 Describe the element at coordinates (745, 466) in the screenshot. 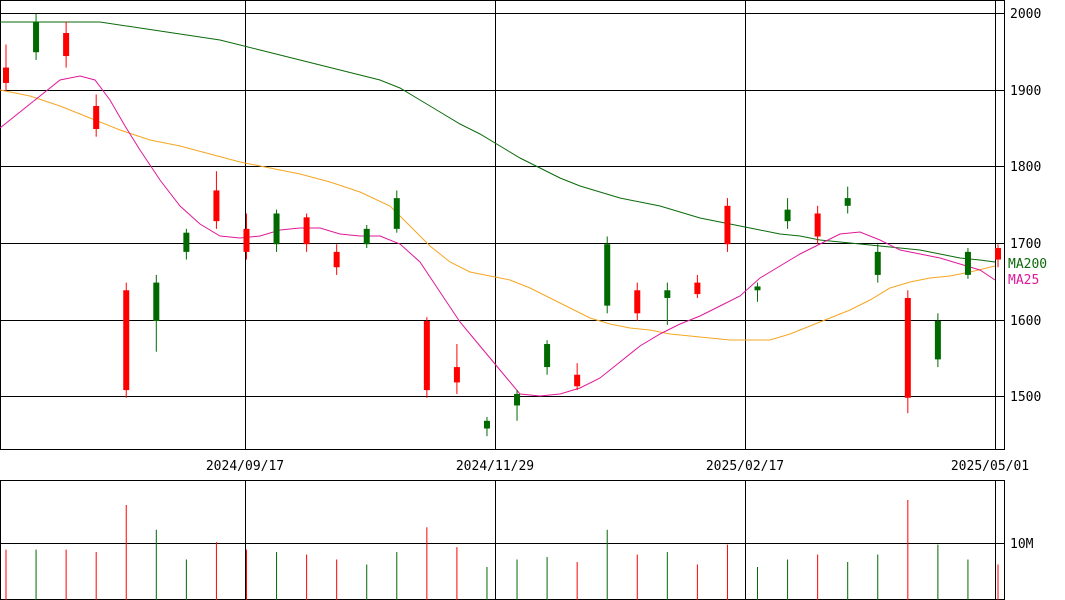

I see `date-tick-label: 2025/02/17` at that location.